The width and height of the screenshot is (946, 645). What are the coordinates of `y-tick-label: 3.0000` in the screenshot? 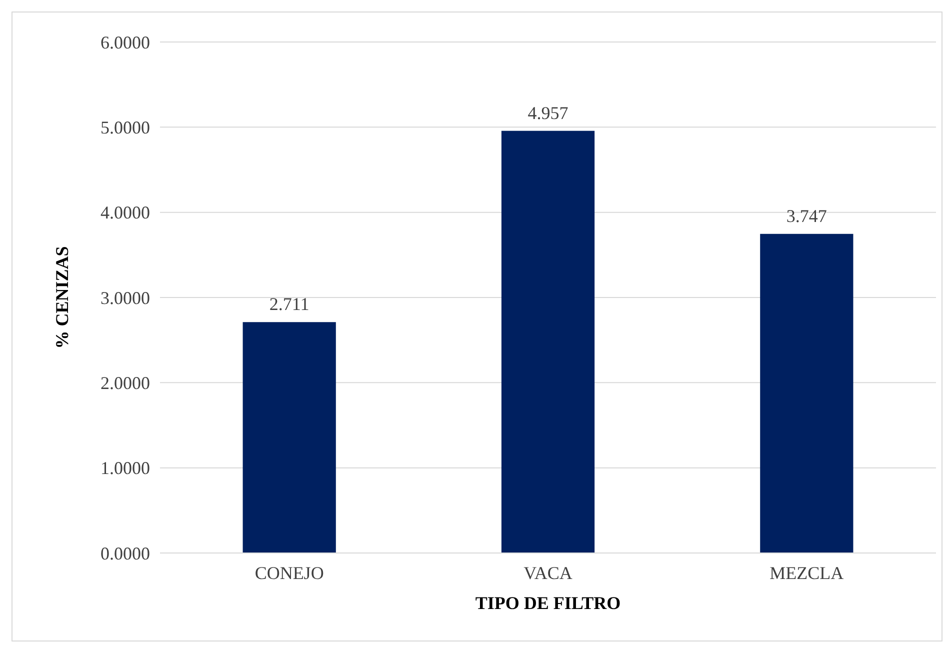 It's located at (125, 298).